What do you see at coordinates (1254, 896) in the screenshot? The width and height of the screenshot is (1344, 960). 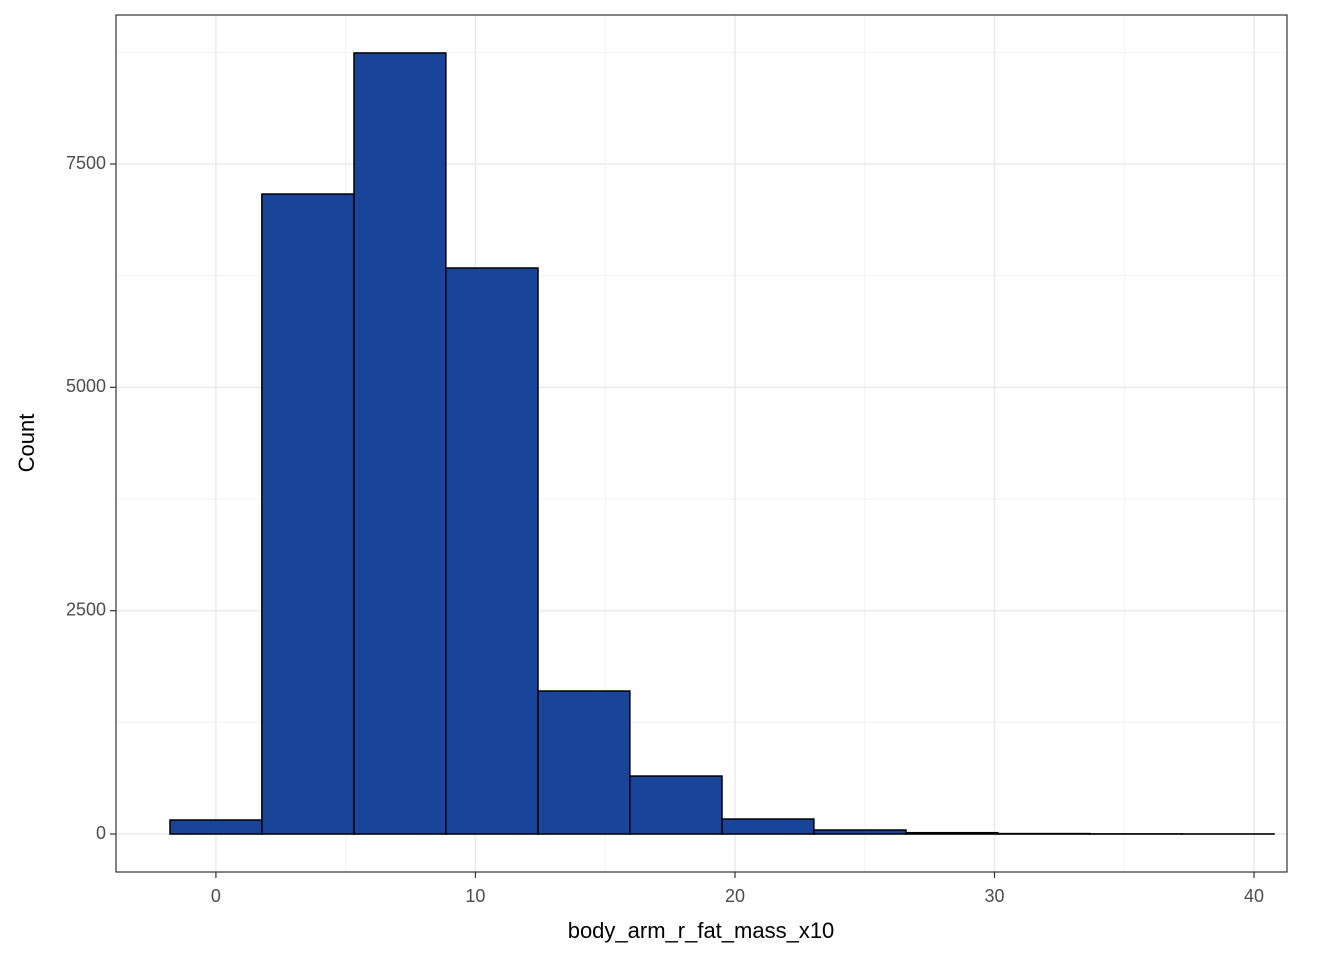 I see `x-tick-label: 40` at bounding box center [1254, 896].